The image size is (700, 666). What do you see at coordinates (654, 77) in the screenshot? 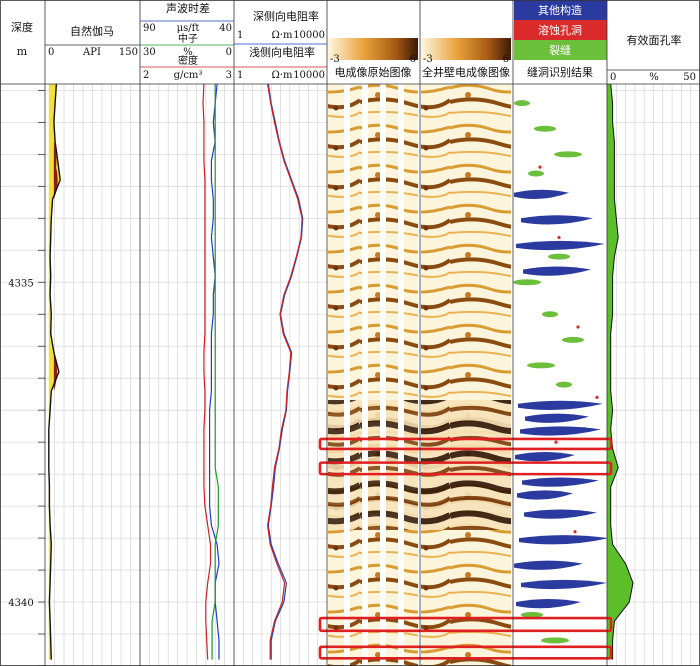
I see `porosity-scale-unit: %` at bounding box center [654, 77].